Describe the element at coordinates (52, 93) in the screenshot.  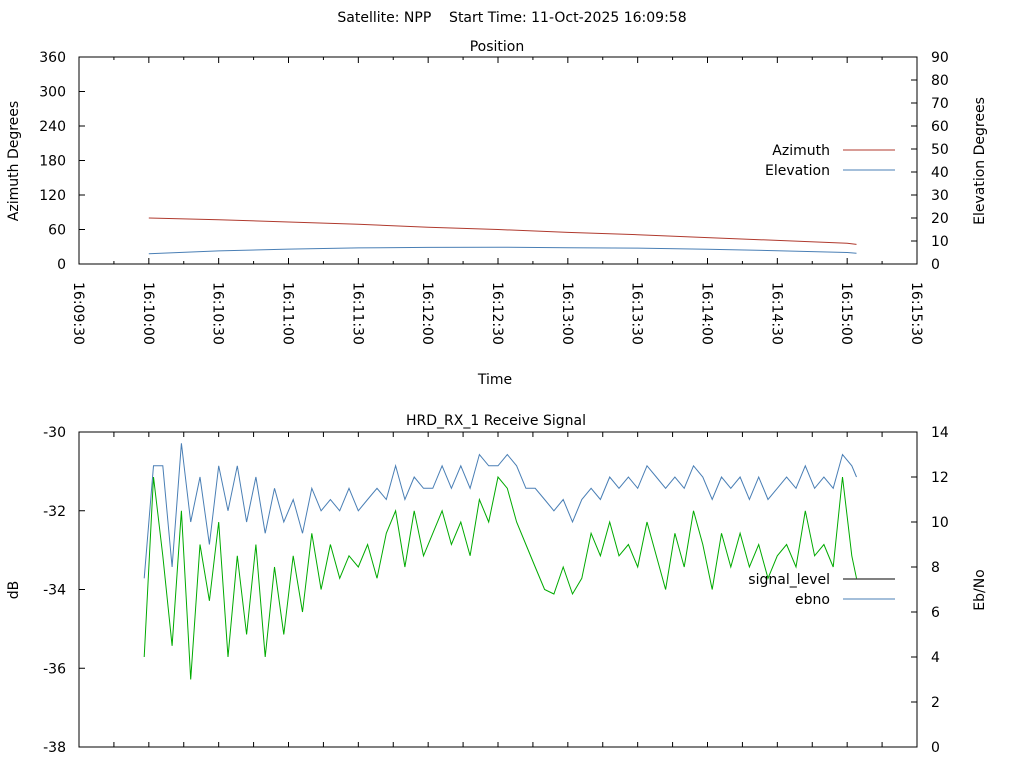
I see `azimuth-tick-label: 300` at that location.